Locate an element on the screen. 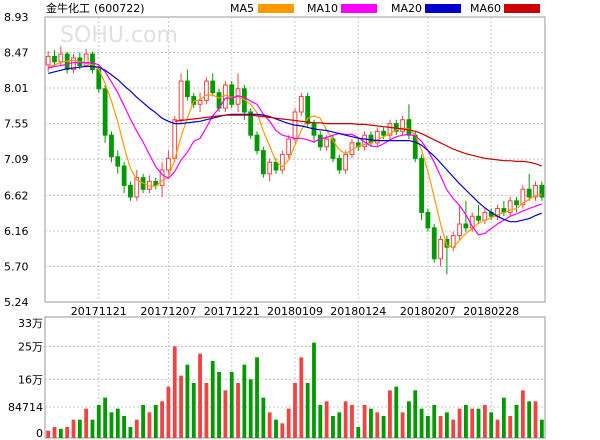  stock-code: (600722) is located at coordinates (119, 8).